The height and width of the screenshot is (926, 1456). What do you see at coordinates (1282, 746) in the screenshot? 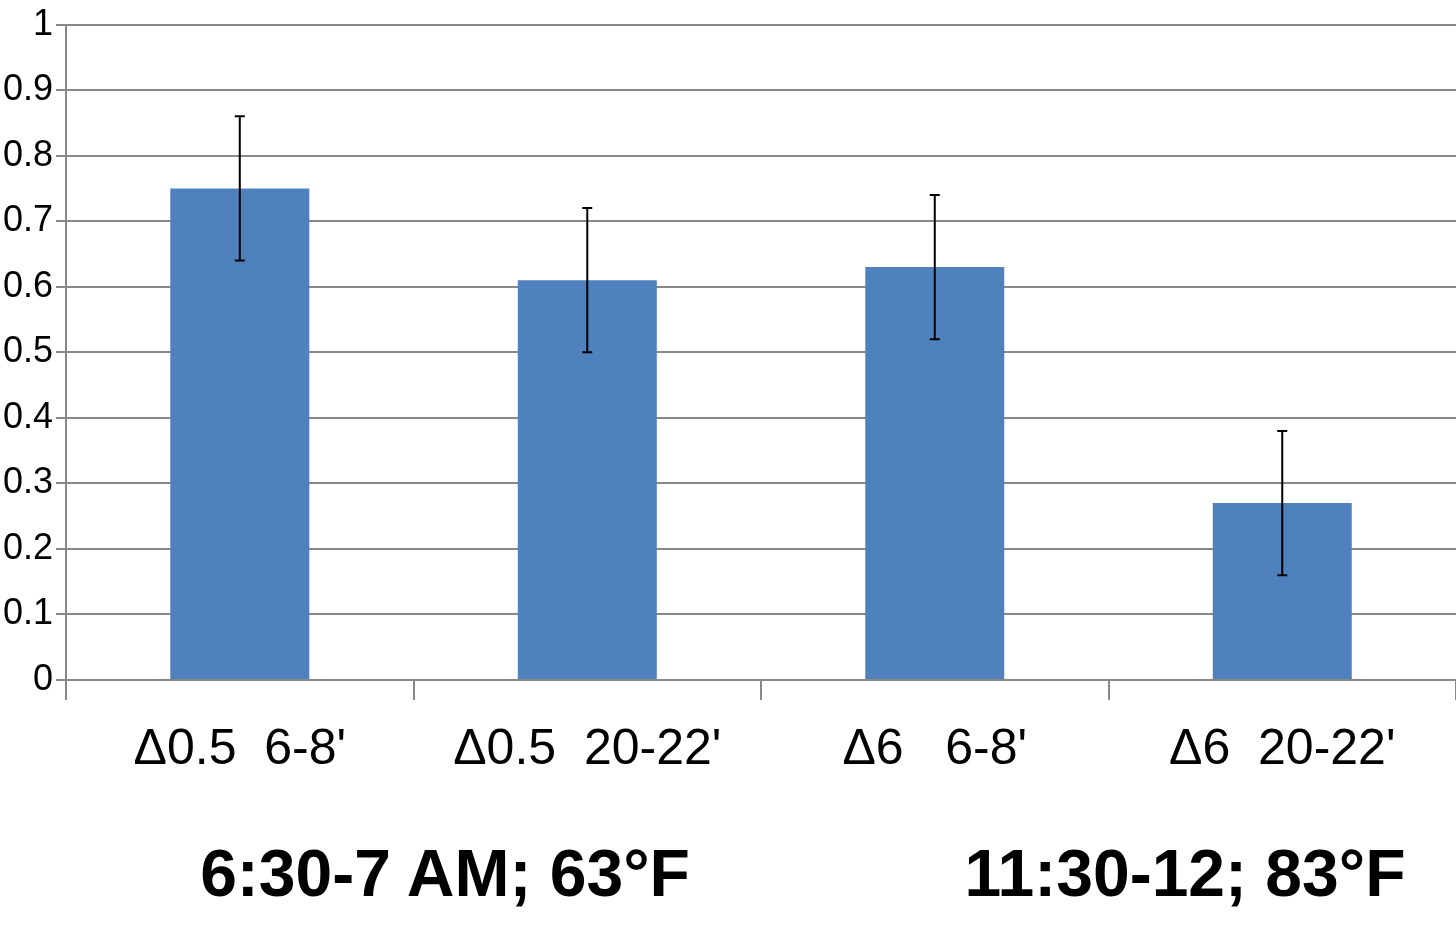
I see `x-tick-label: Δ6 20-22'` at bounding box center [1282, 746].